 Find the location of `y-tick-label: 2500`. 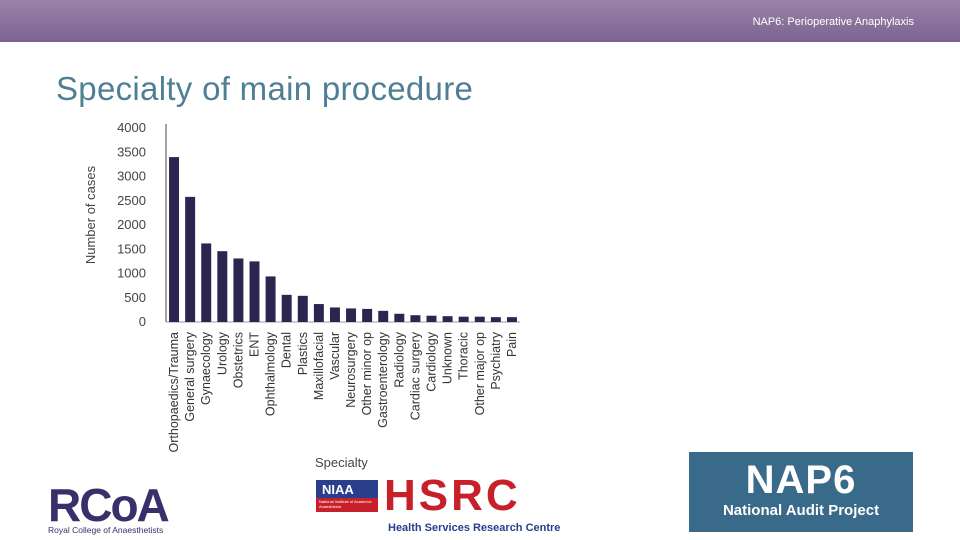

y-tick-label: 2500 is located at coordinates (131, 200).